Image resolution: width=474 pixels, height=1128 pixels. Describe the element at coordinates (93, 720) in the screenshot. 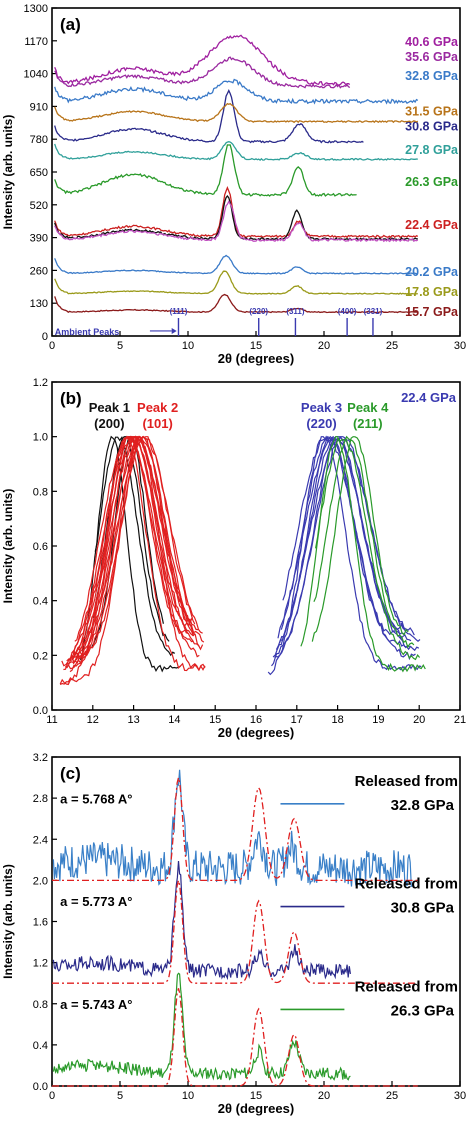

I see `x-tick-label: 12` at that location.